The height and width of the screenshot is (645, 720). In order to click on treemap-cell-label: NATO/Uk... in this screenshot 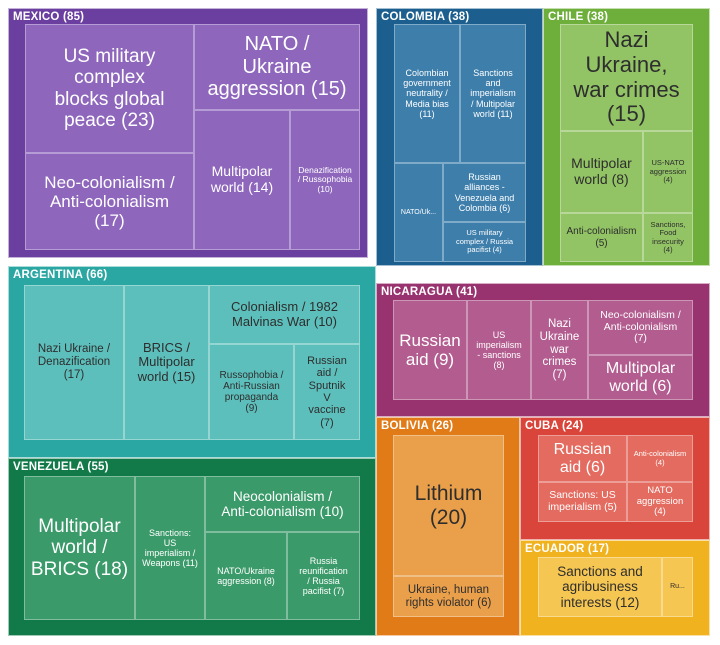, I will do `click(418, 212)`.